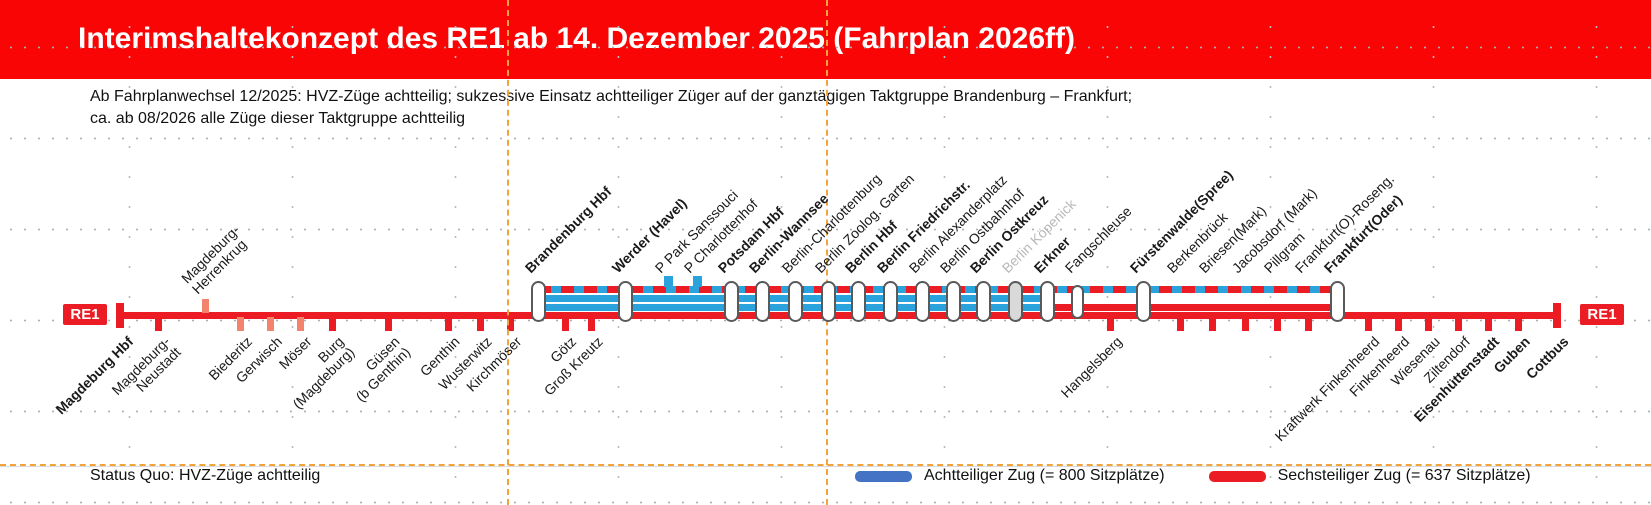 Image resolution: width=1651 pixels, height=505 pixels. I want to click on guide-vertical, so click(508, 252).